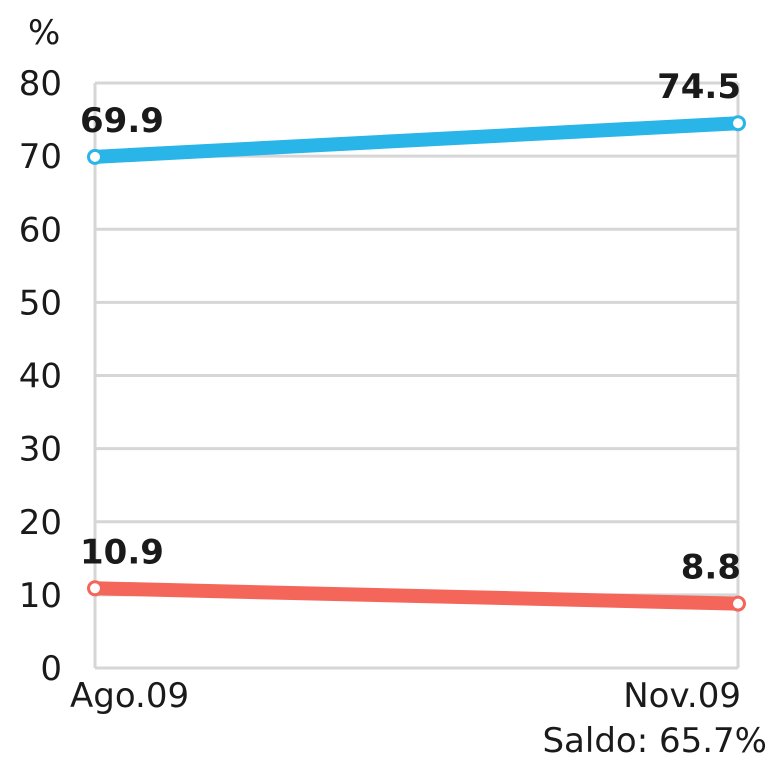 Image resolution: width=772 pixels, height=759 pixels. I want to click on y-tick-label: 20, so click(40, 523).